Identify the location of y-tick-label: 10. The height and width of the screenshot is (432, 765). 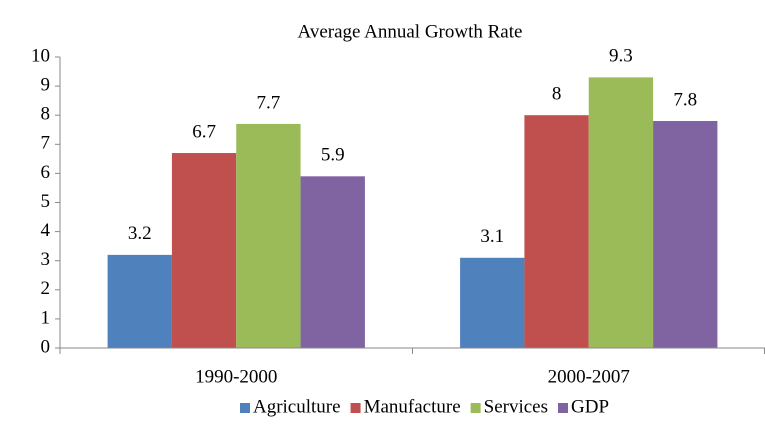
(40, 55).